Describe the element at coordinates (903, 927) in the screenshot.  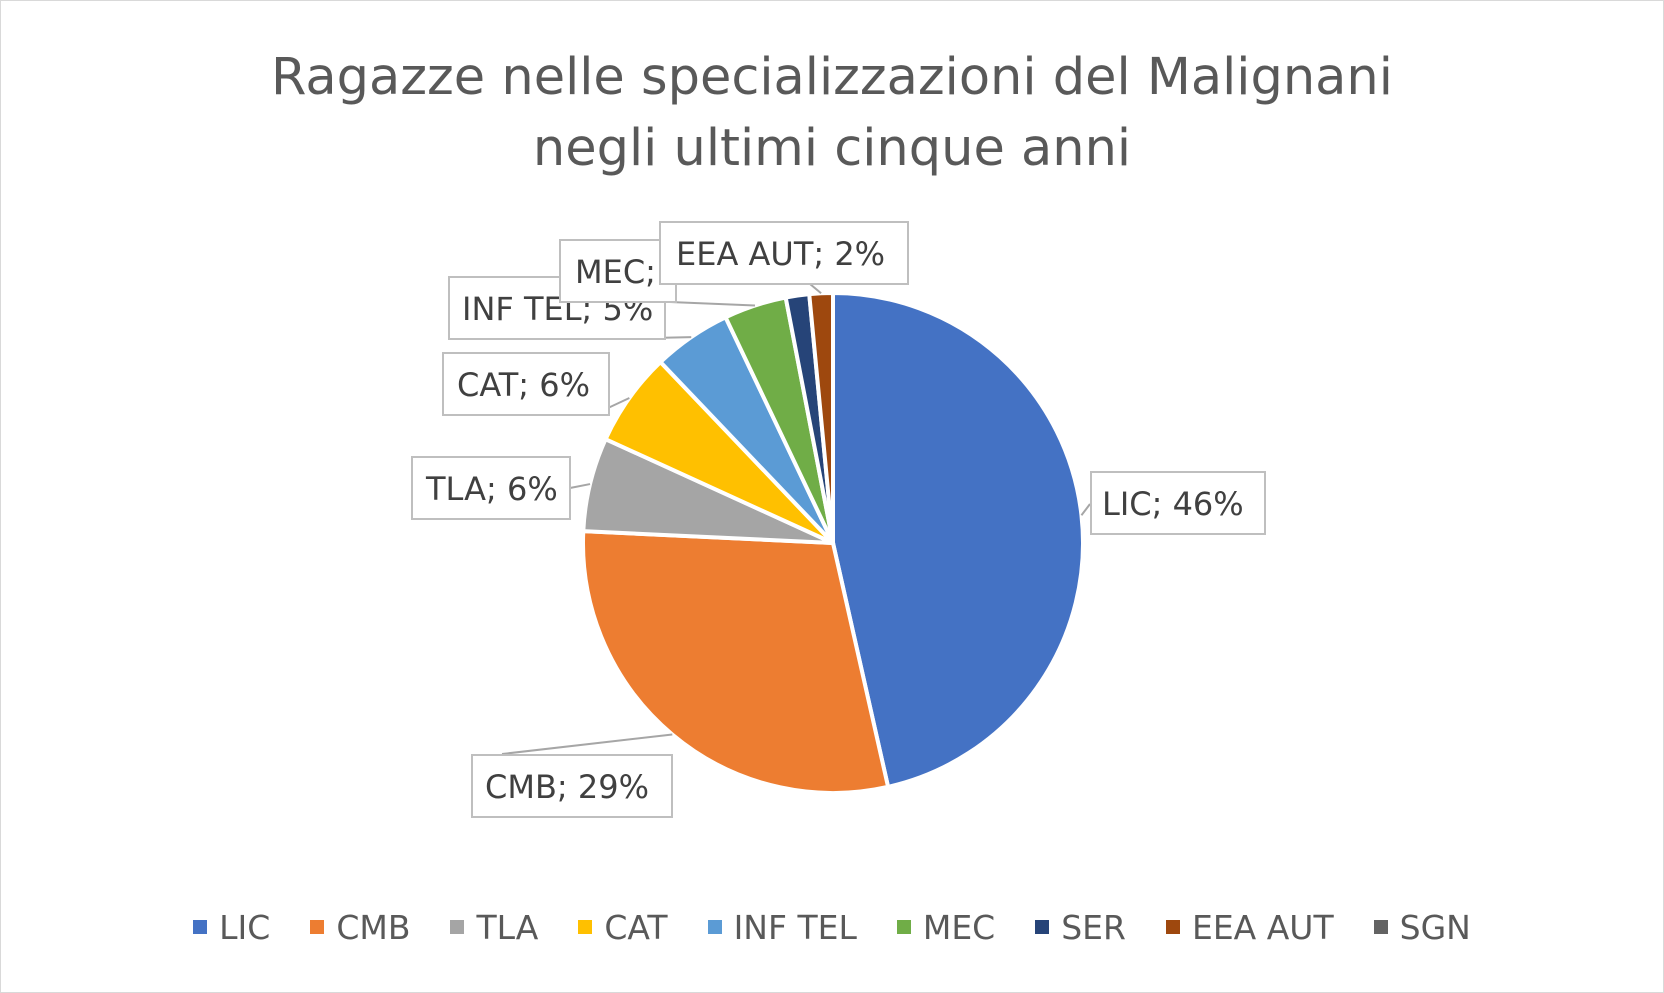
I see `legend-swatch-mec` at that location.